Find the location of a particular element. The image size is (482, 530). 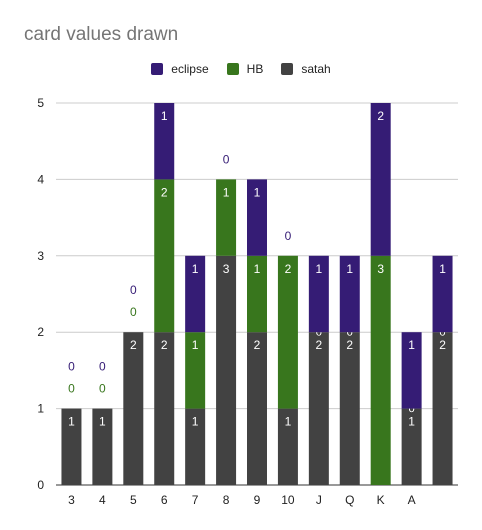

legend-item-eclipse: eclipse is located at coordinates (180, 69).